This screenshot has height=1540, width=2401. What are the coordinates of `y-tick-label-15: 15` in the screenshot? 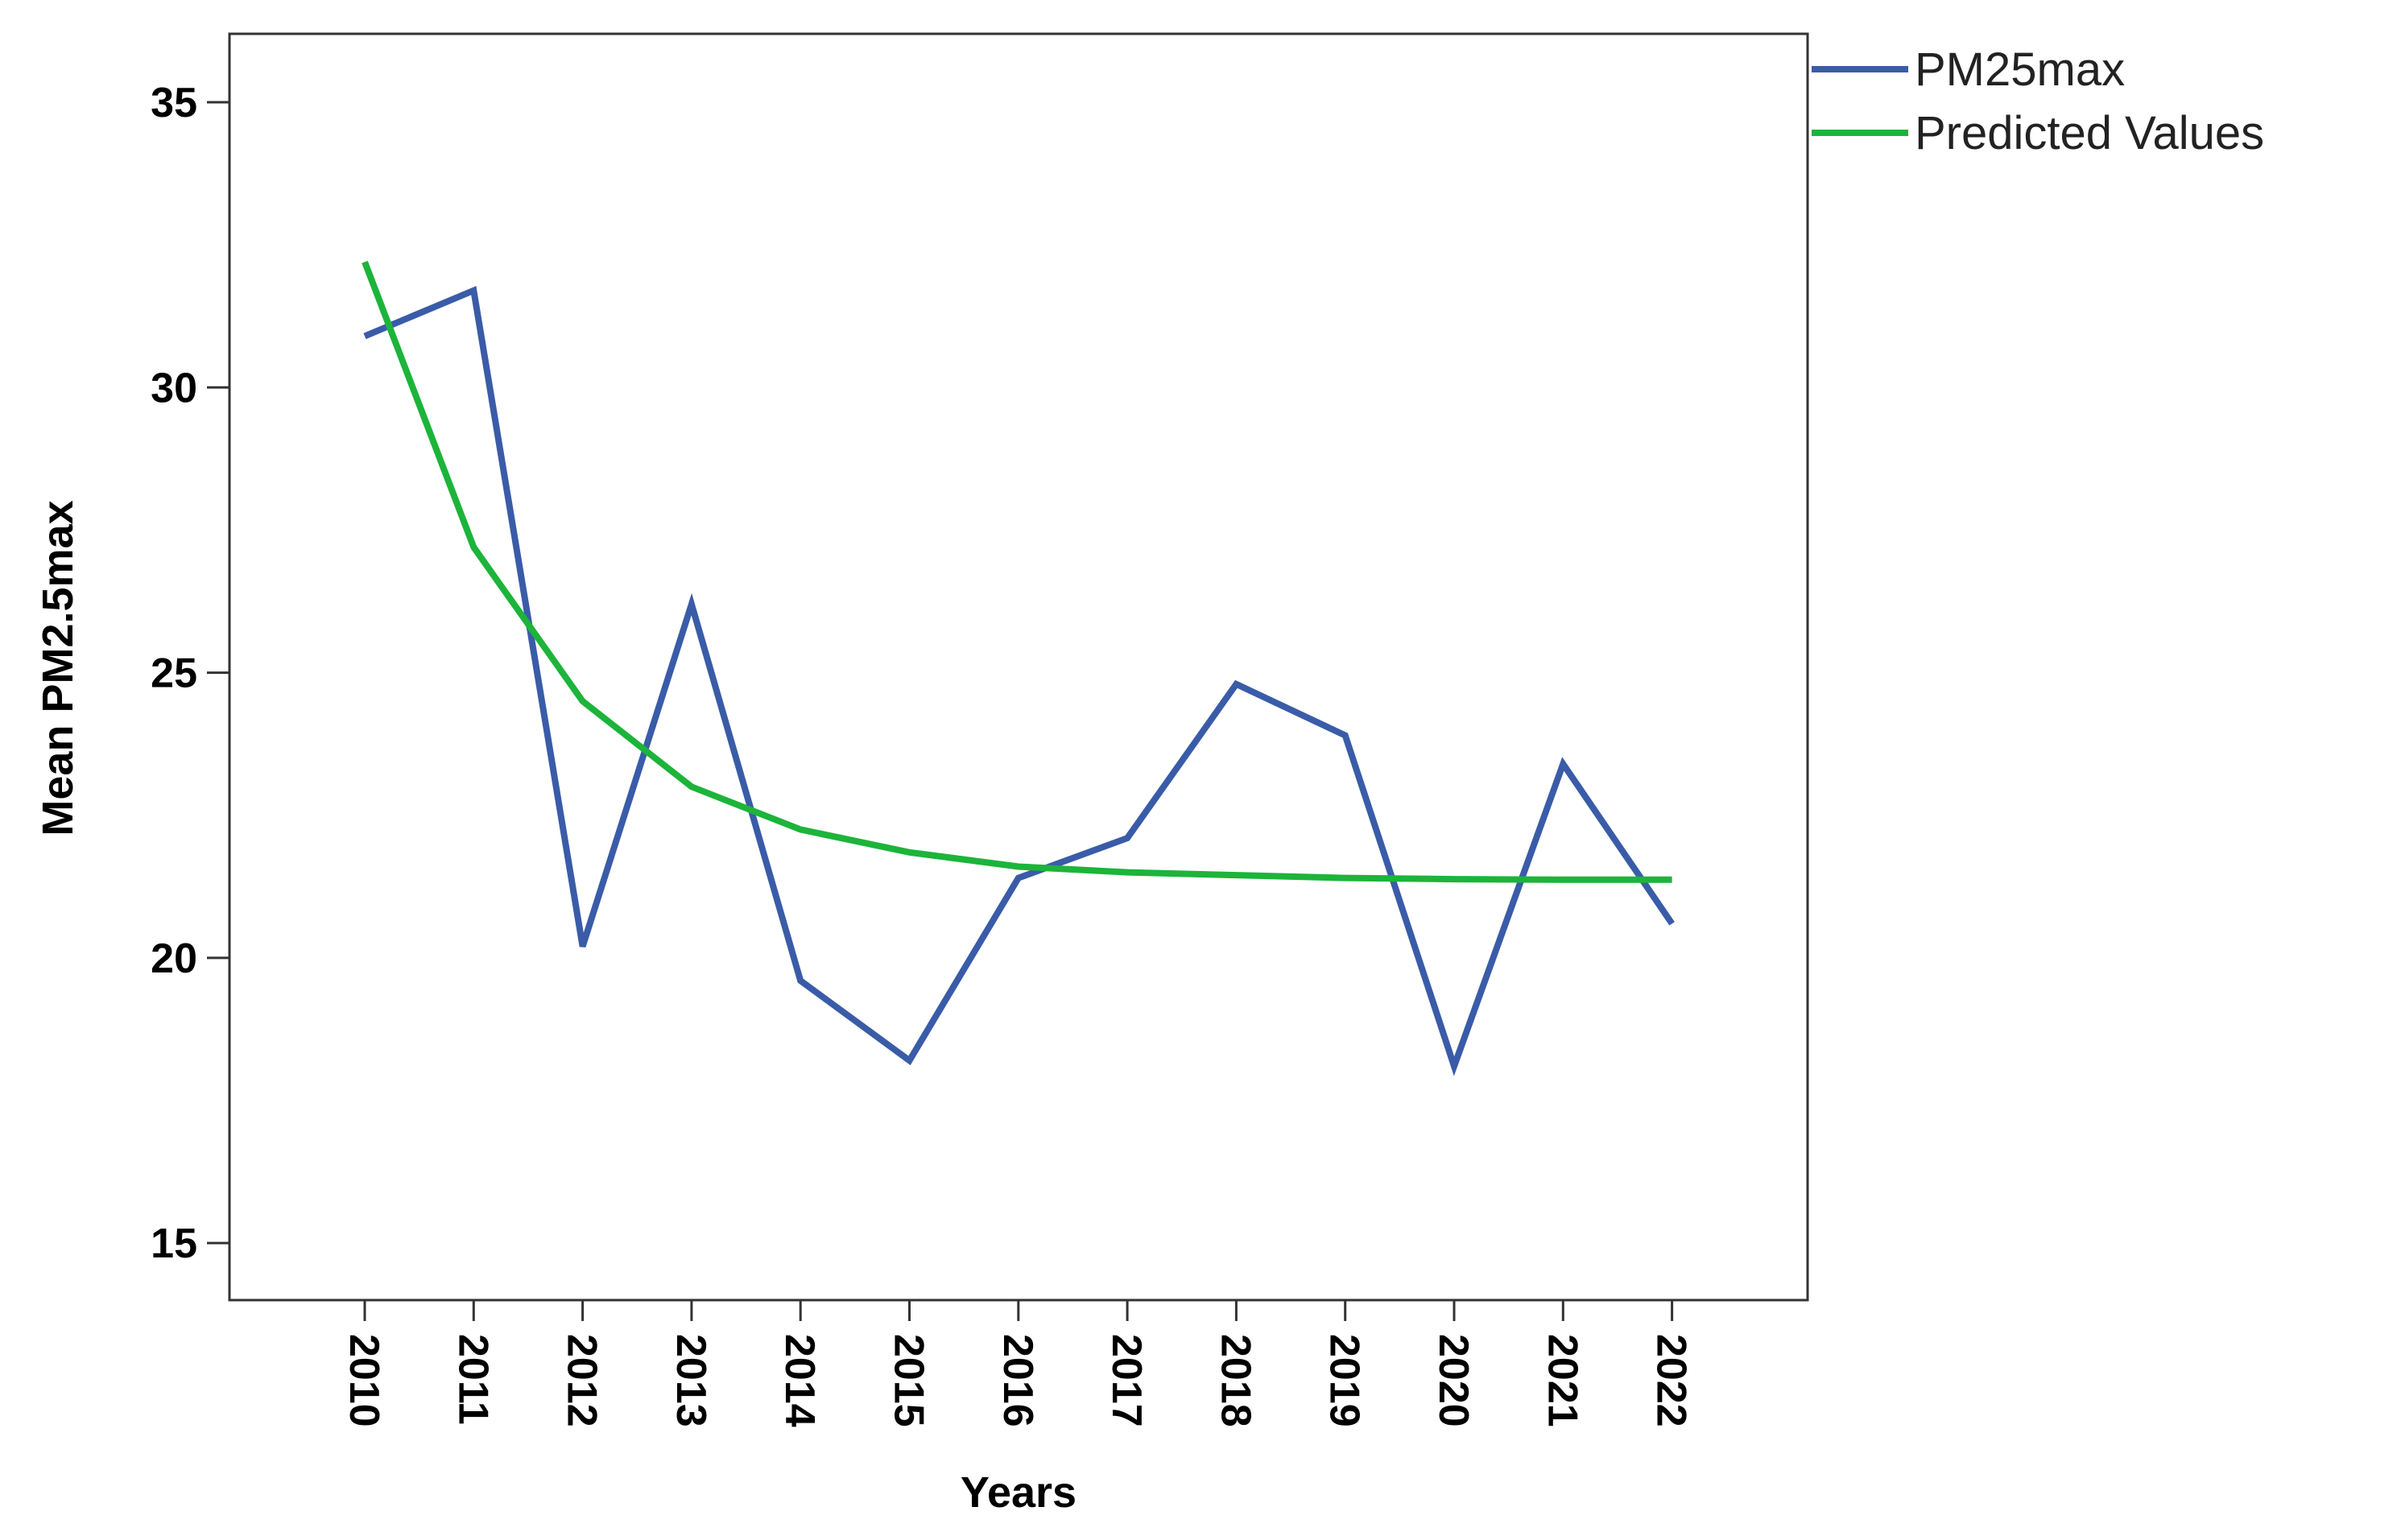 It's located at (174, 1244).